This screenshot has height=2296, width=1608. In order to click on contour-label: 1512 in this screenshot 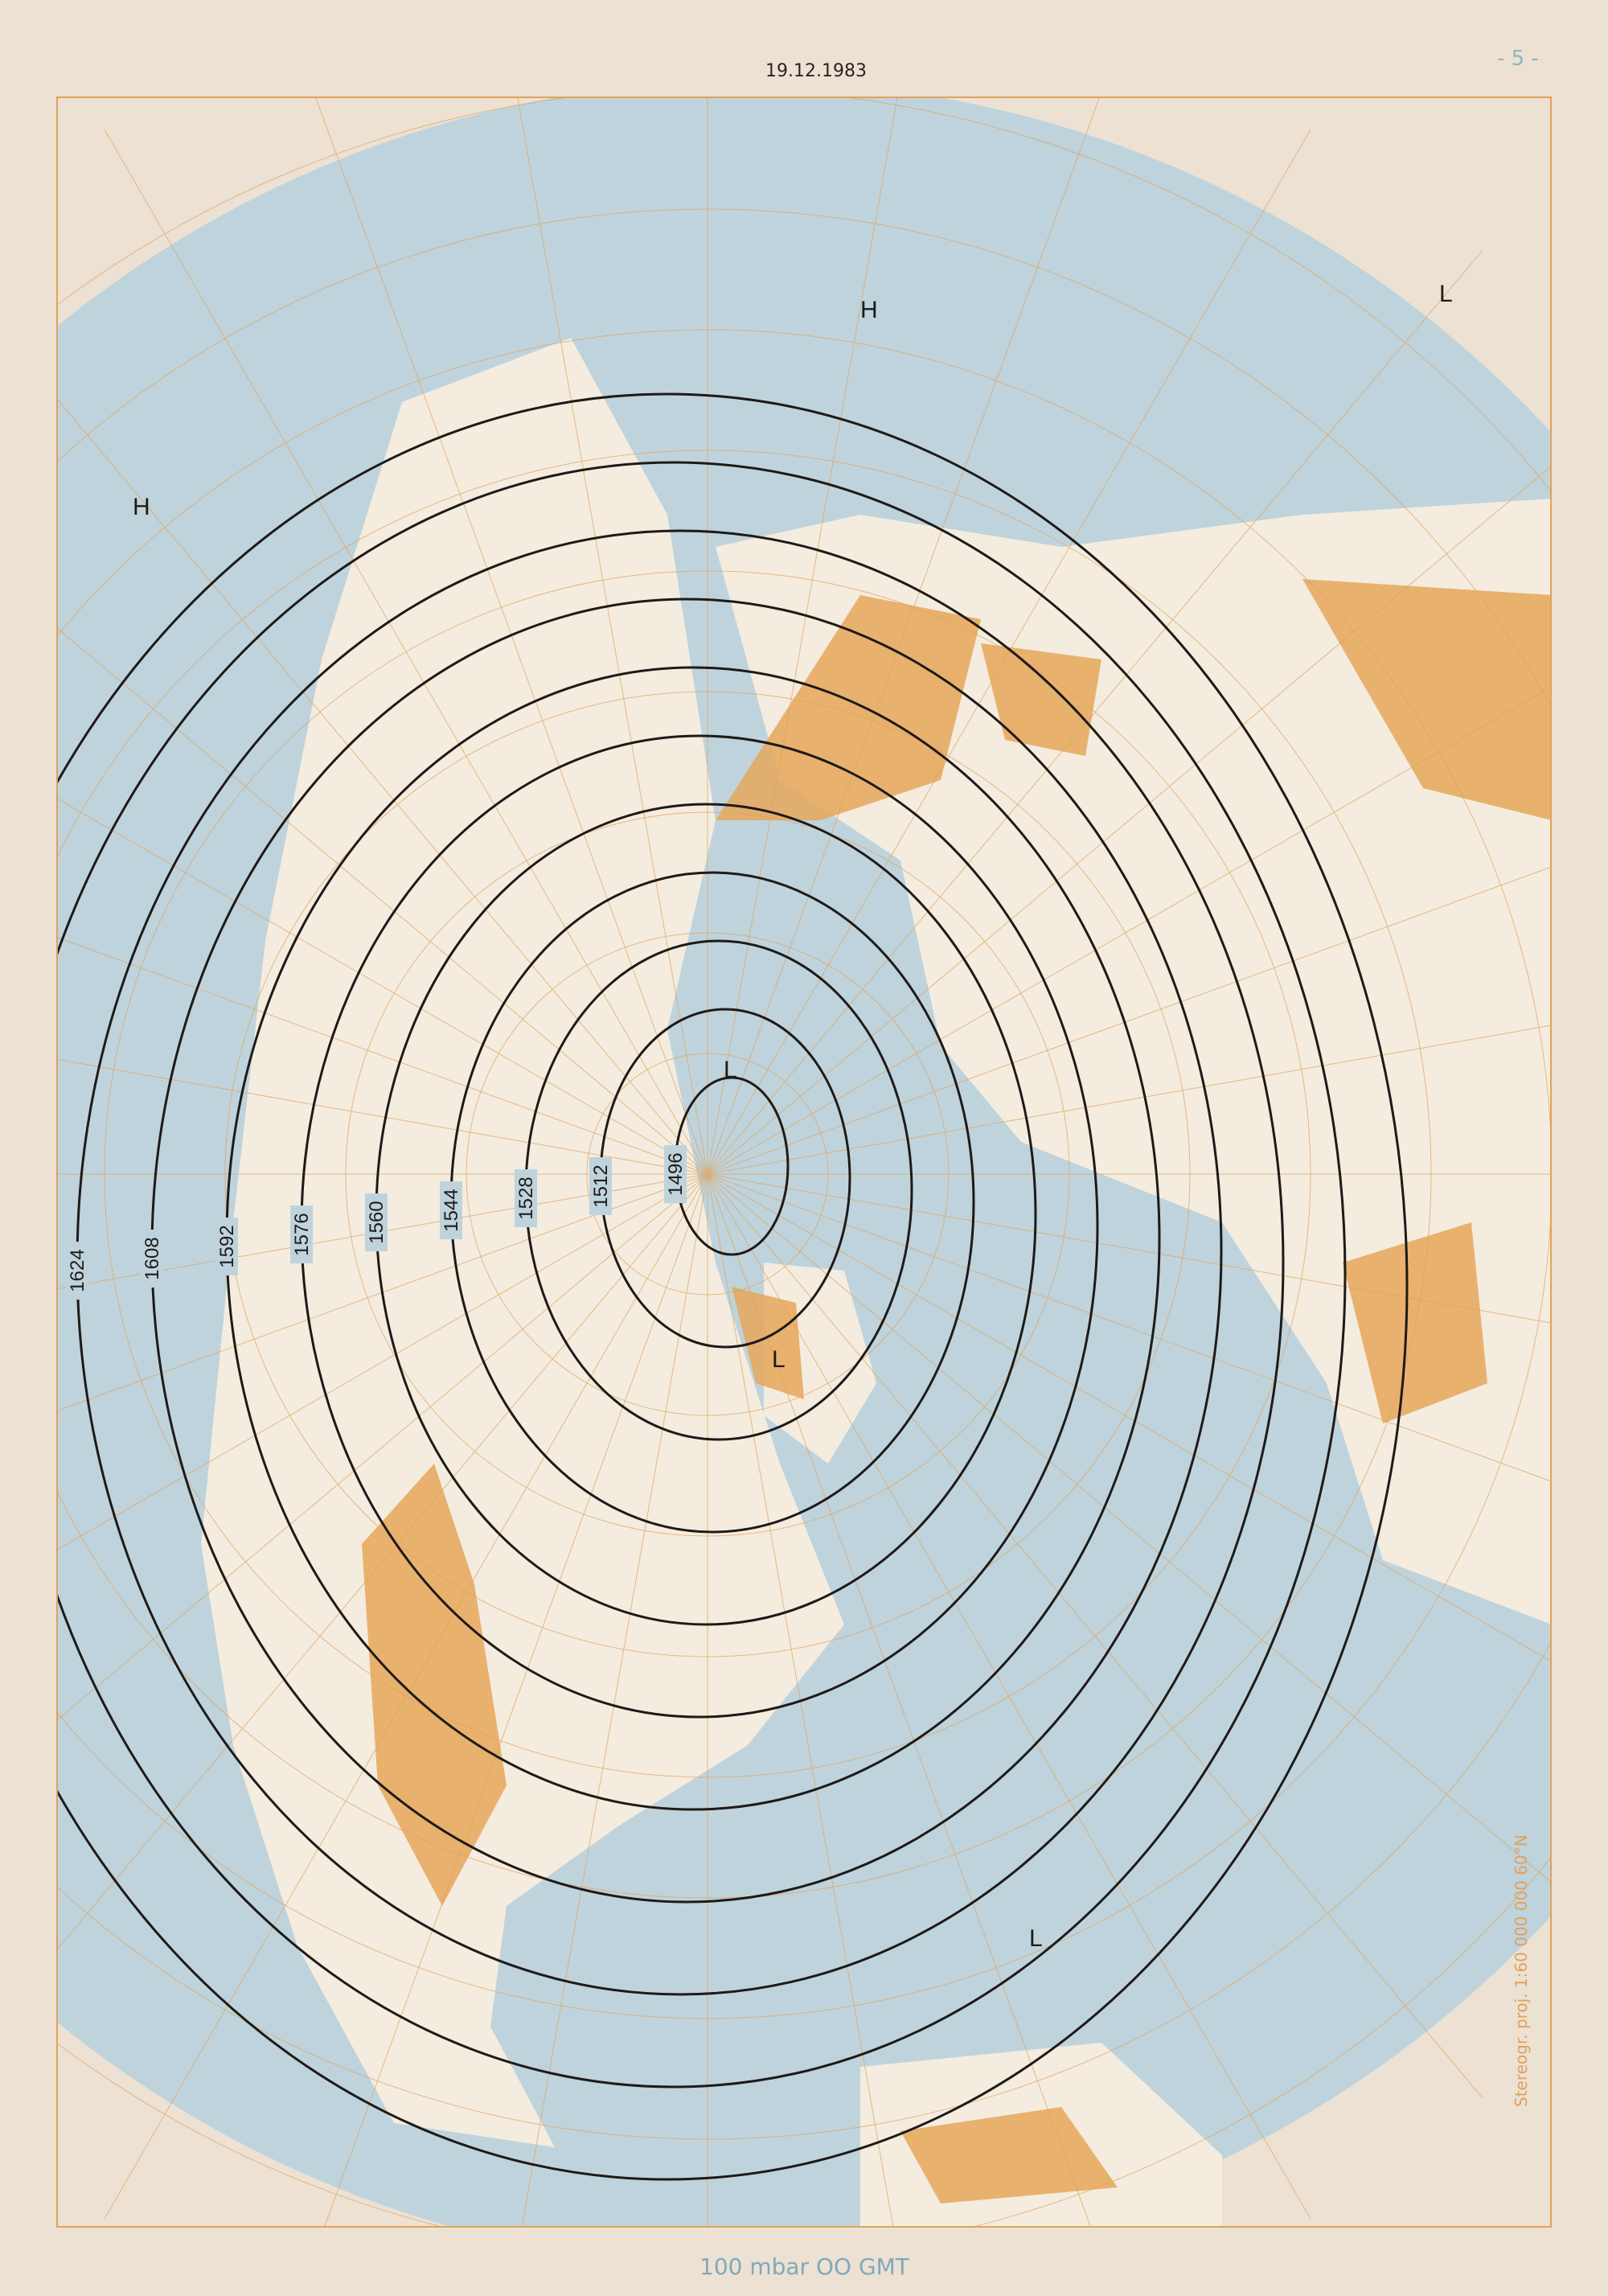, I will do `click(601, 1185)`.